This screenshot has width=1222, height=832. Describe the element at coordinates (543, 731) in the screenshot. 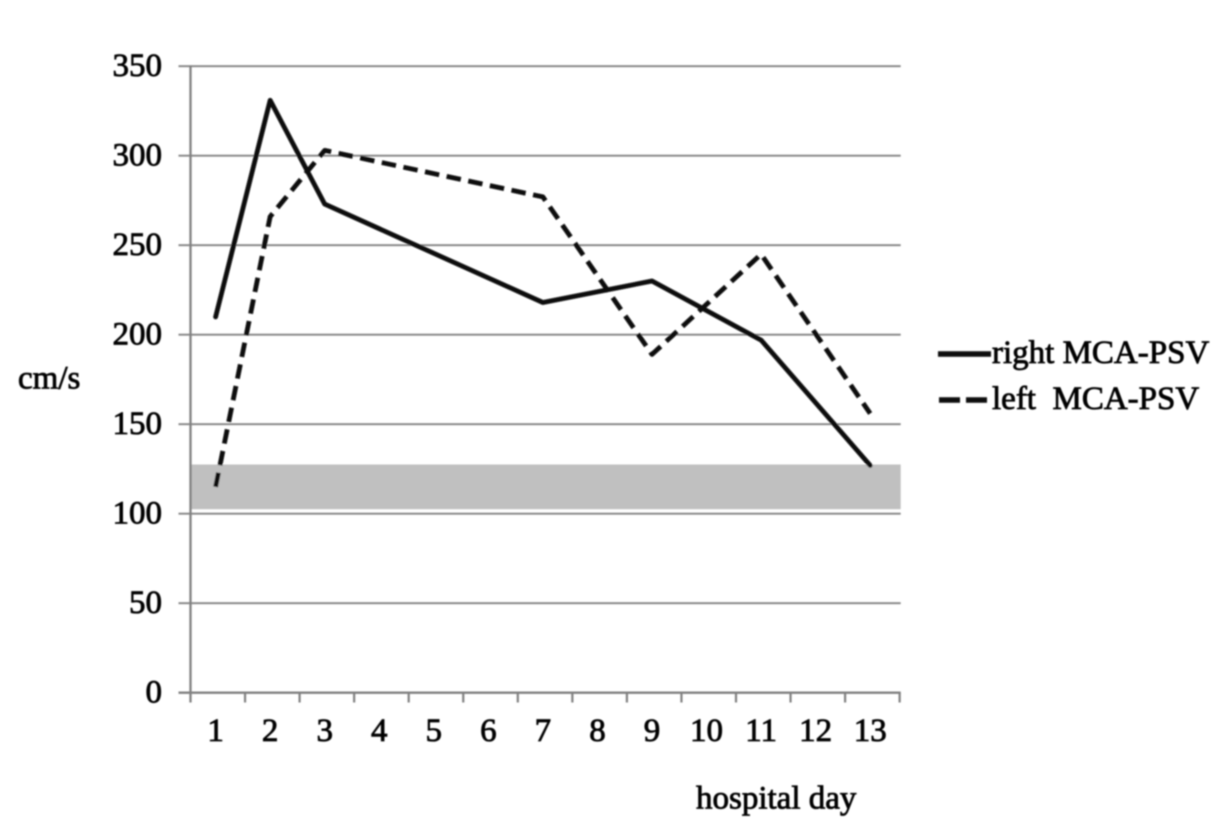

I see `svg-text: 7` at that location.